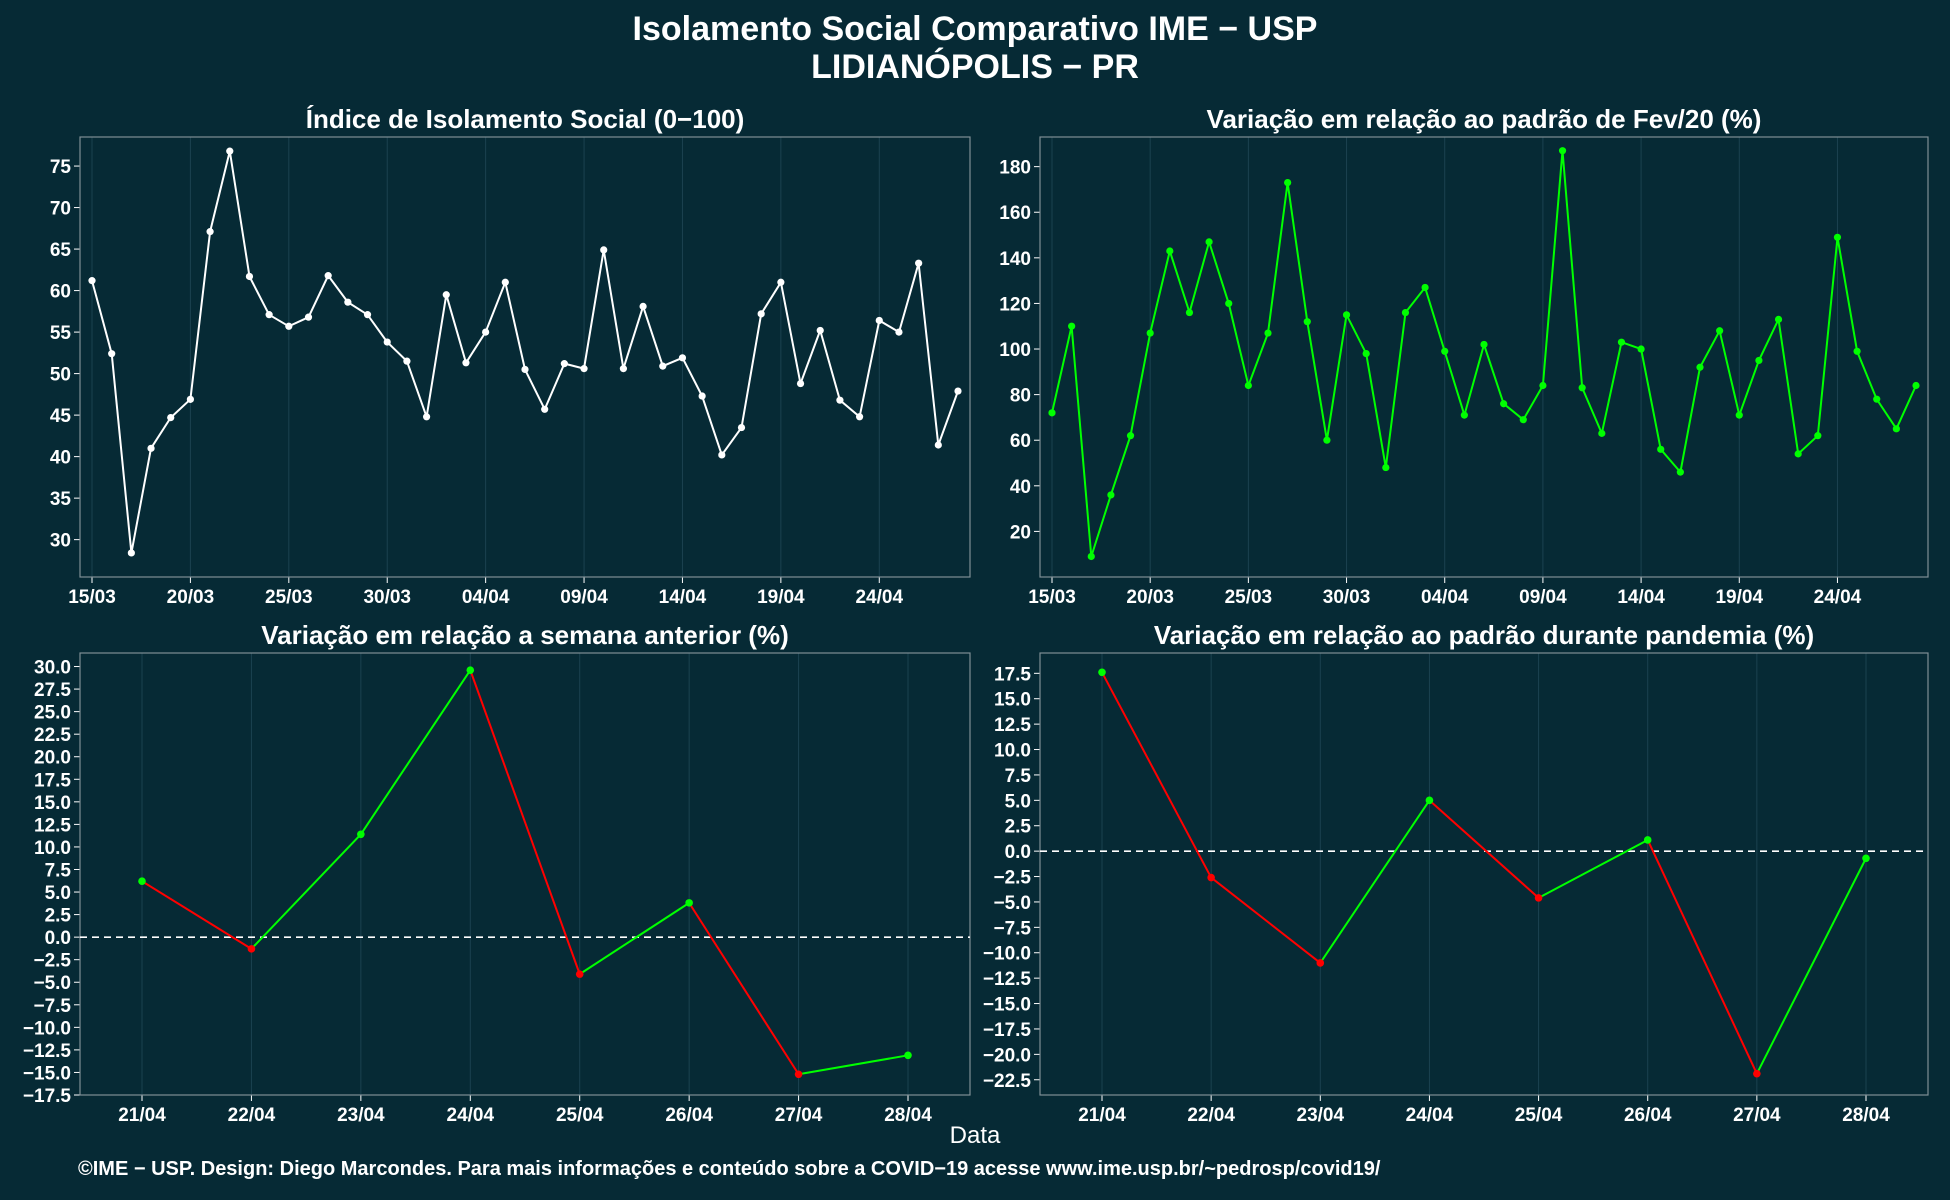 The width and height of the screenshot is (1950, 1200). What do you see at coordinates (471, 1115) in the screenshot?
I see `x-tick-label: 24/04` at bounding box center [471, 1115].